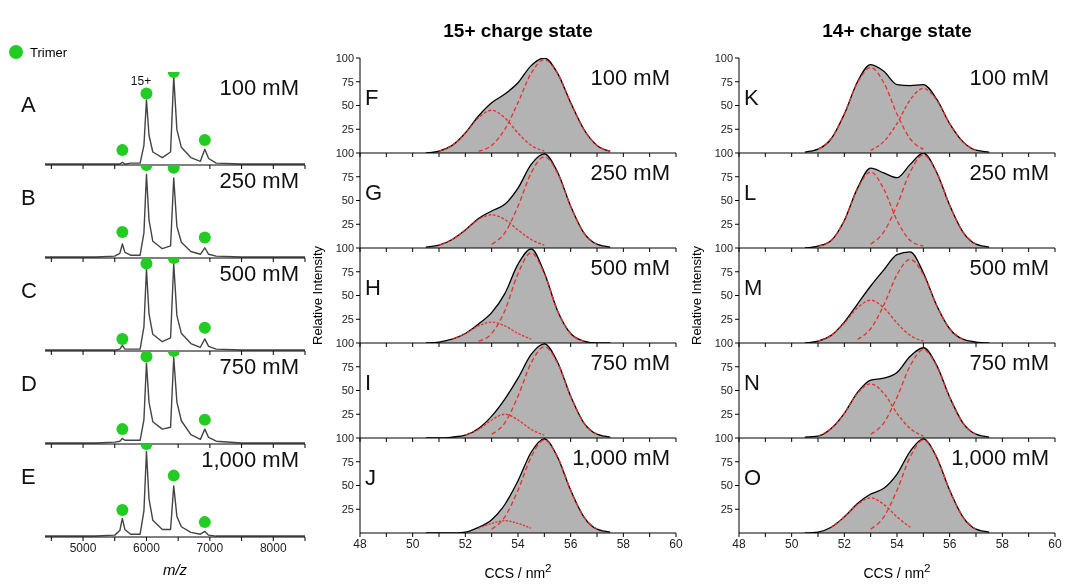 The width and height of the screenshot is (1065, 588). I want to click on annotation: O, so click(753, 477).